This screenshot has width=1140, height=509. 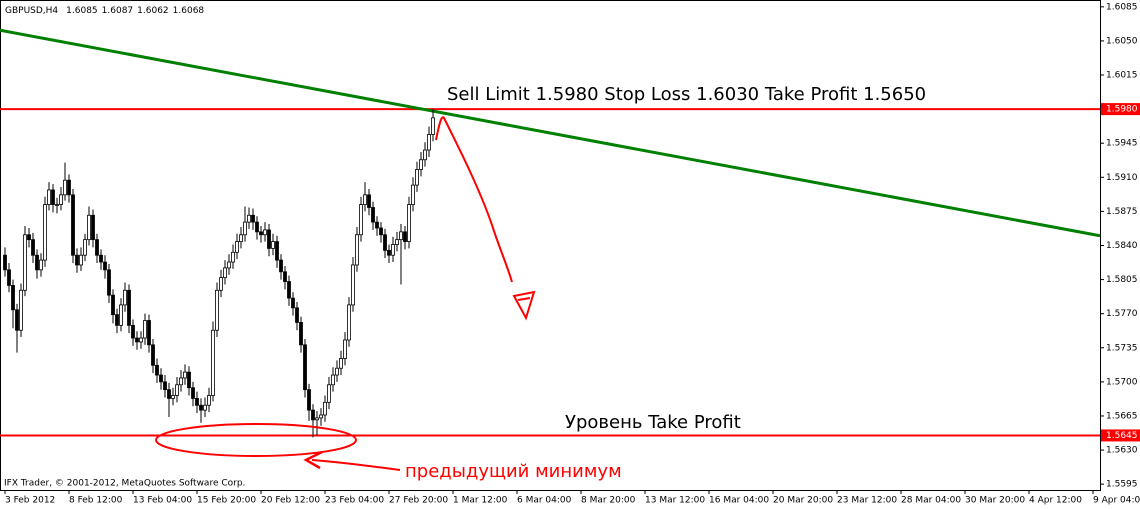 I want to click on minimum-ellipse, so click(x=256, y=440).